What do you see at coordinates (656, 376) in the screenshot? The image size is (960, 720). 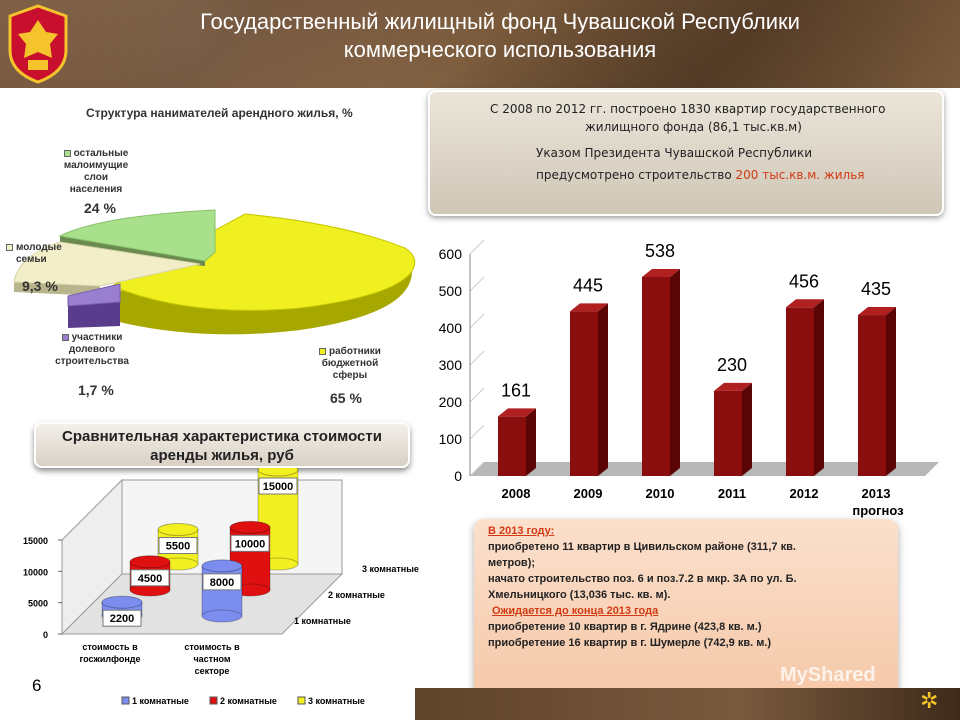 I see `bar-front-2010` at bounding box center [656, 376].